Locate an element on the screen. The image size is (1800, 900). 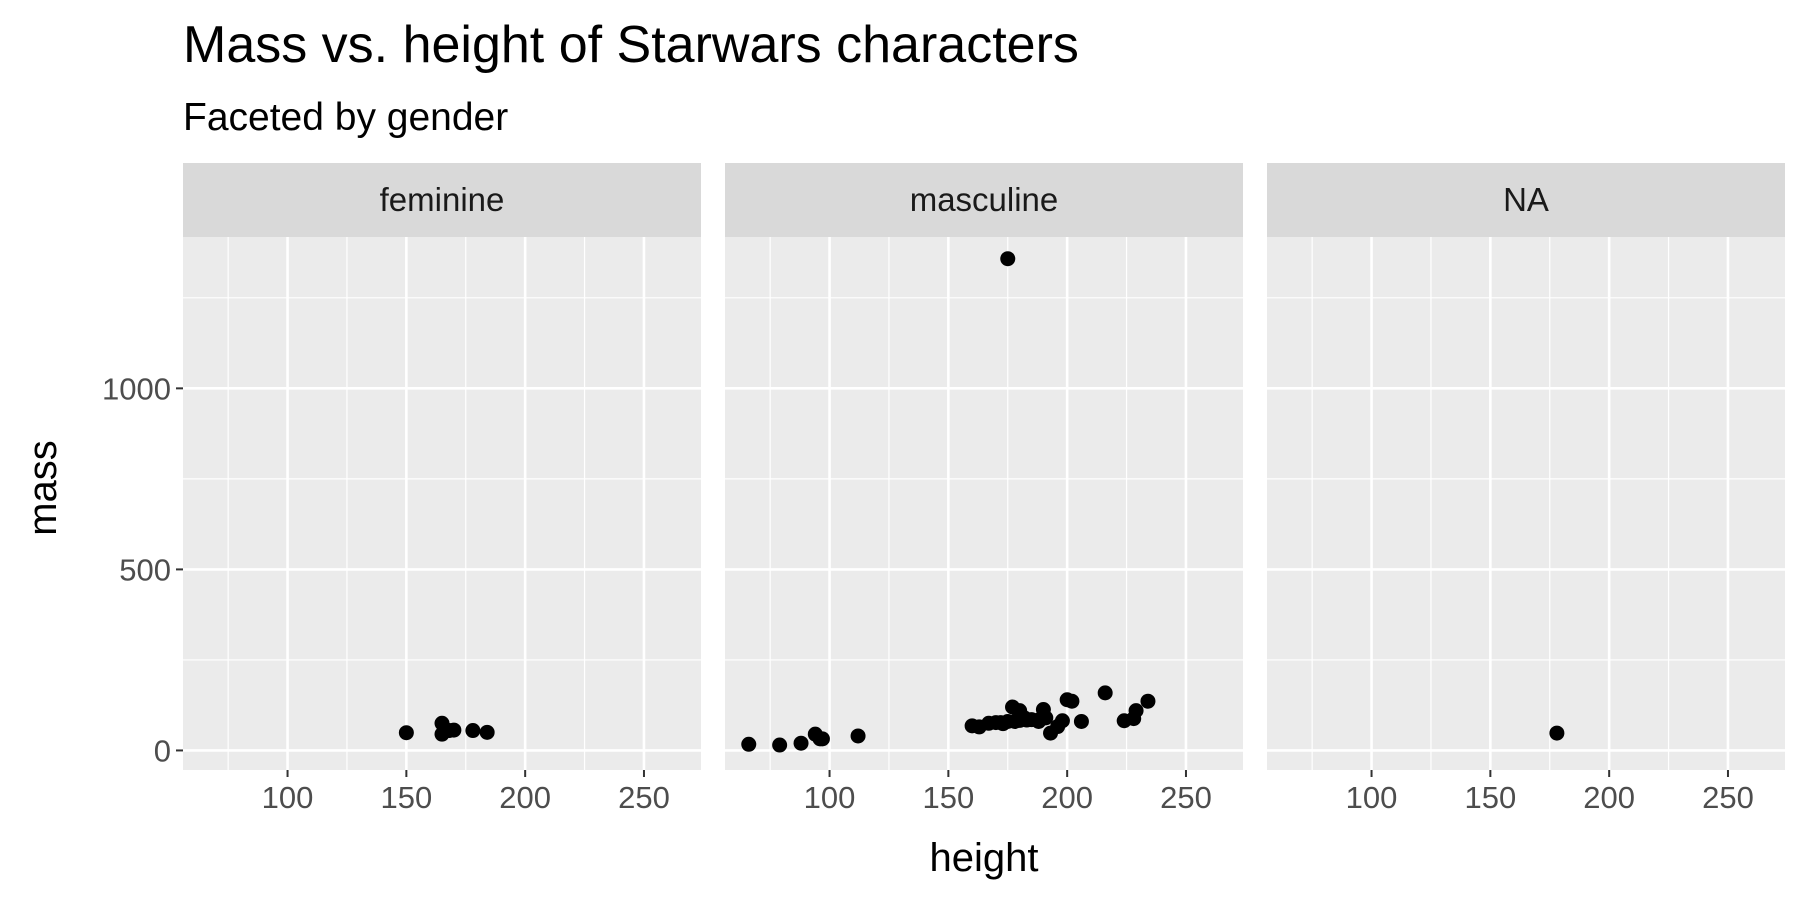
facet-strip-label: feminine is located at coordinates (442, 199).